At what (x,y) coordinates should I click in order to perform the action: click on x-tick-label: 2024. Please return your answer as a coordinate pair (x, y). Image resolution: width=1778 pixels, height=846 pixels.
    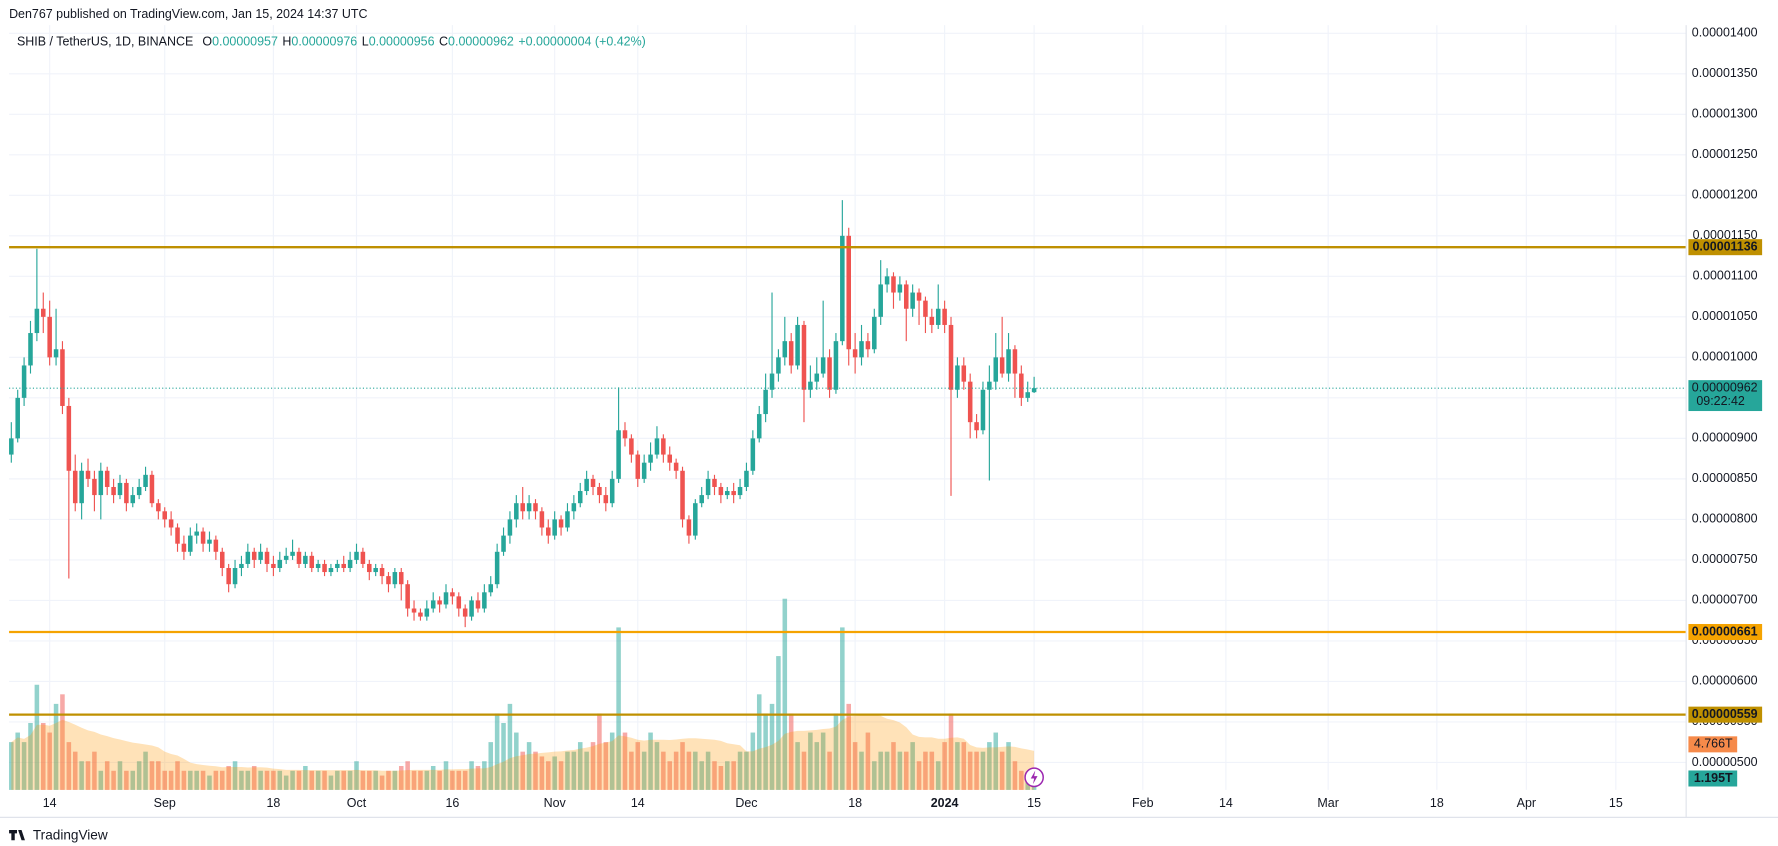
    Looking at the image, I should click on (945, 803).